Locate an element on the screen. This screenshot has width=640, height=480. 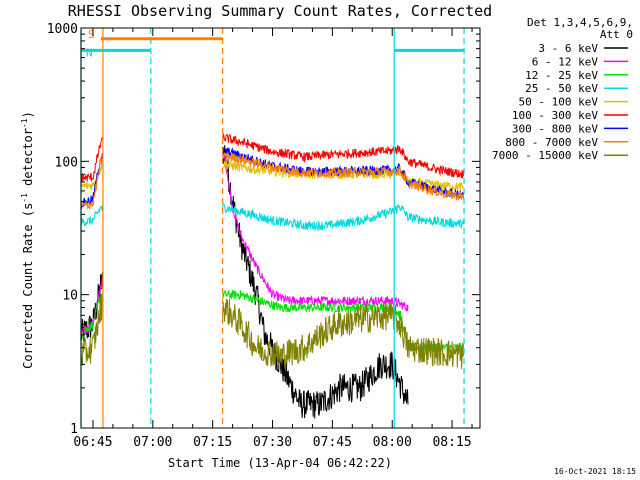
legend-label-4: 25 - 50 keV is located at coordinates (561, 88).